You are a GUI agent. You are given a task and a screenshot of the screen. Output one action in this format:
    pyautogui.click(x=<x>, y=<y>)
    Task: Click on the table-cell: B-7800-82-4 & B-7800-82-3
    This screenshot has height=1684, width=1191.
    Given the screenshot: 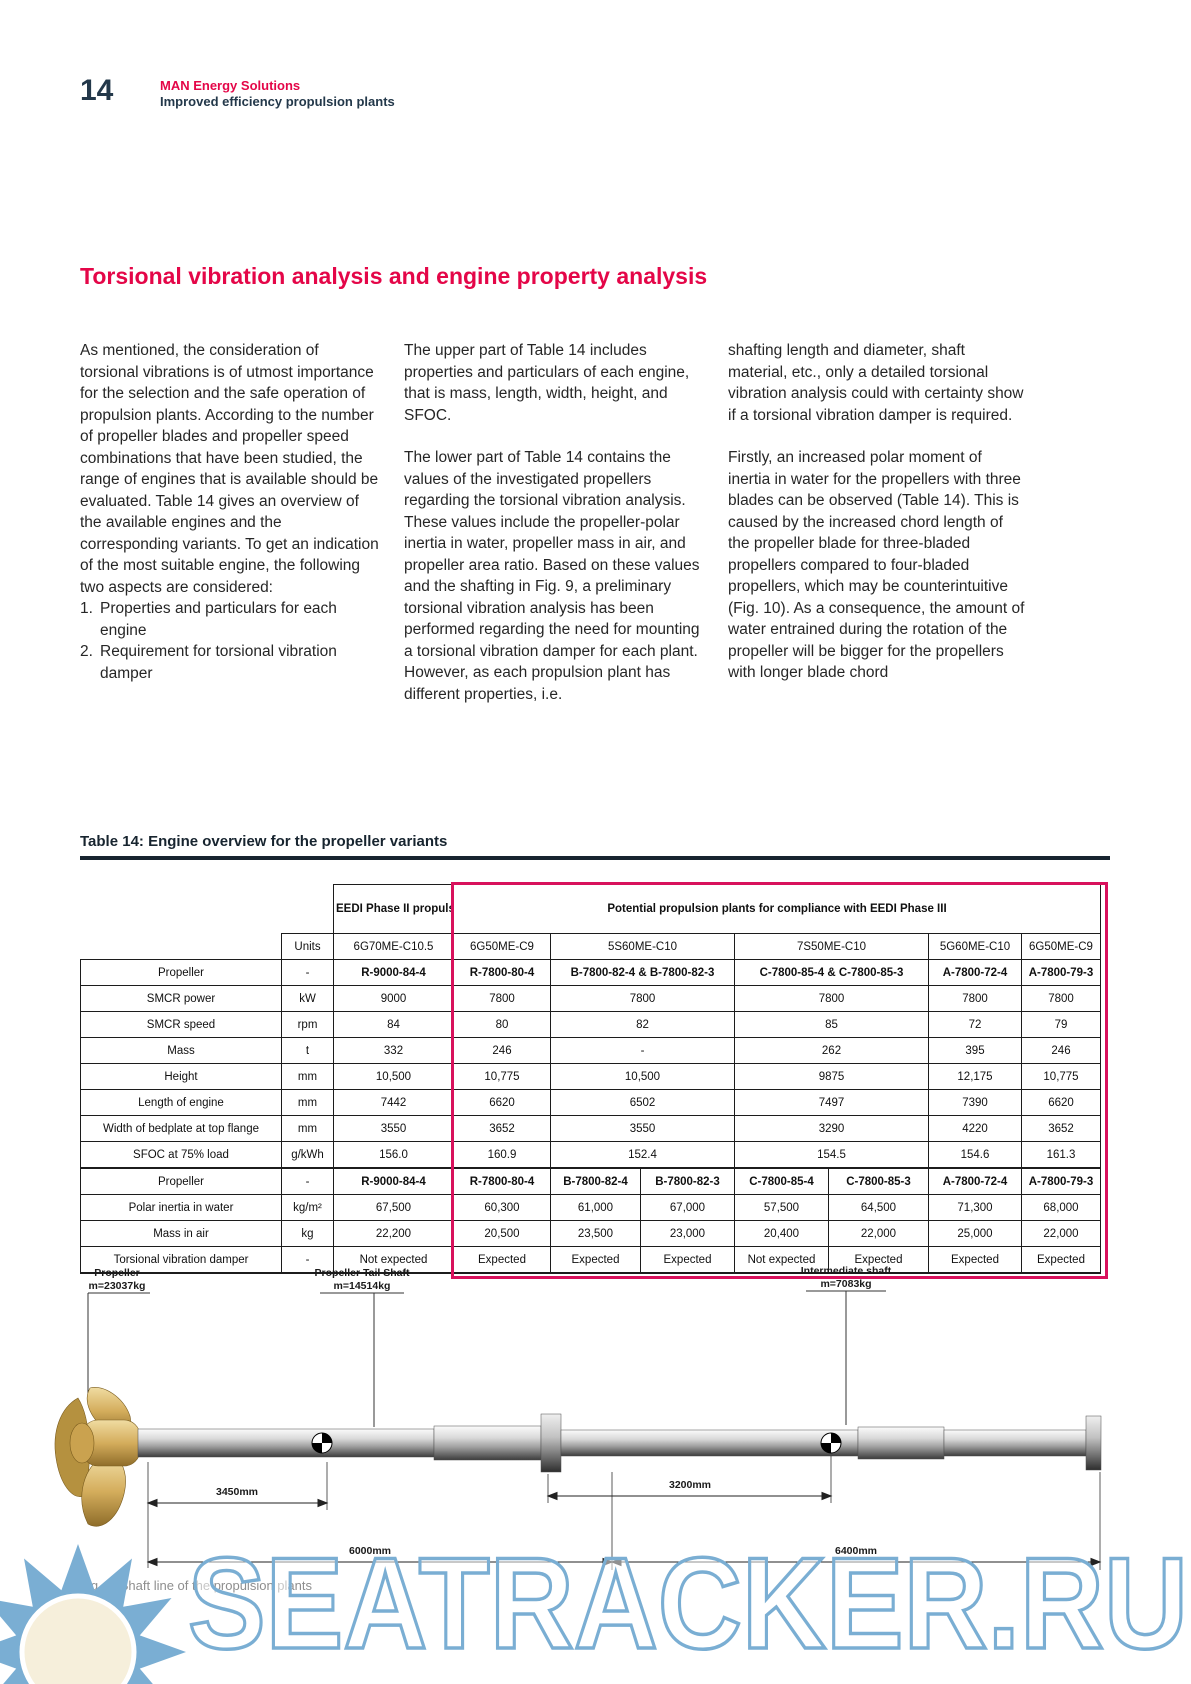 What is the action you would take?
    pyautogui.click(x=642, y=972)
    